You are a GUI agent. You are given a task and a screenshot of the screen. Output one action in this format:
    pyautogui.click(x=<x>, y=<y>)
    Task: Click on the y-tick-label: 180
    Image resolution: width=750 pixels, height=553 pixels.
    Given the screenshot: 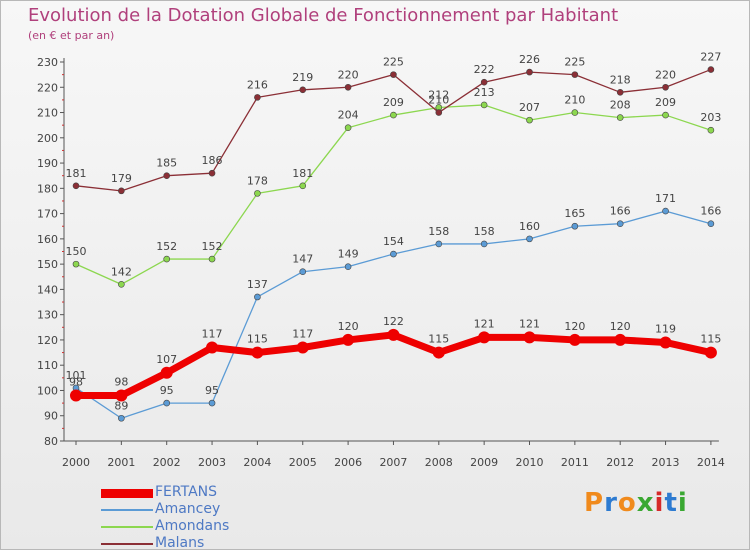 What is the action you would take?
    pyautogui.click(x=47, y=188)
    